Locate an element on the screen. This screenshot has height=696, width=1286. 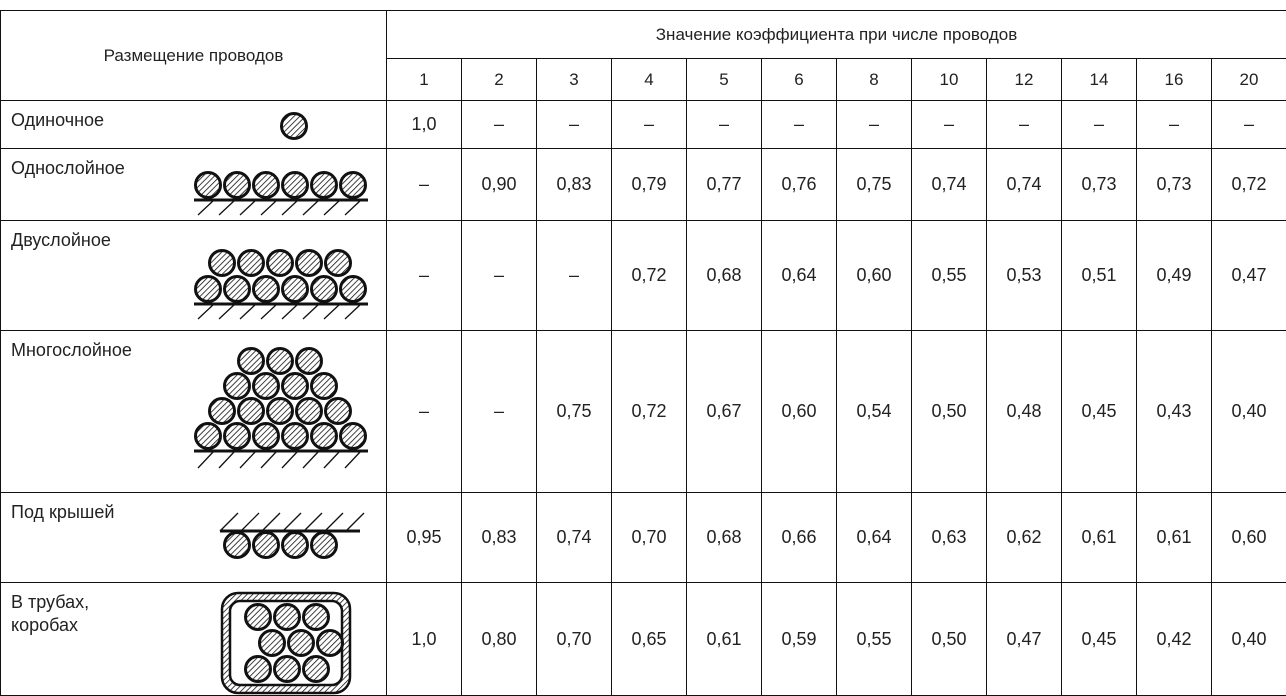
value-cell: 0,51 is located at coordinates (1099, 276).